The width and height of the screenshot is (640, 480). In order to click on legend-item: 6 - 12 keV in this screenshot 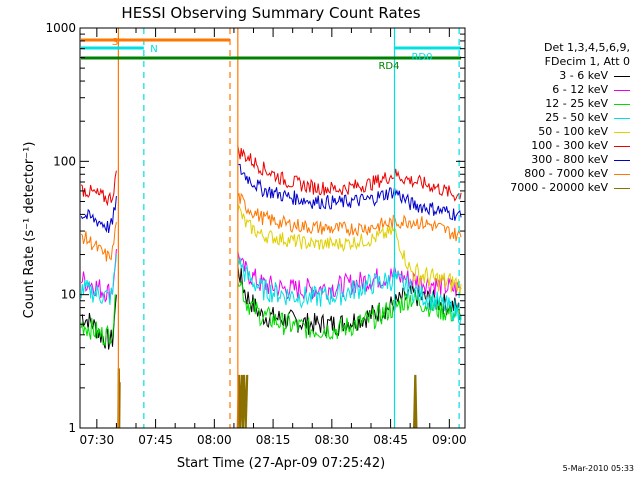, I will do `click(550, 90)`.